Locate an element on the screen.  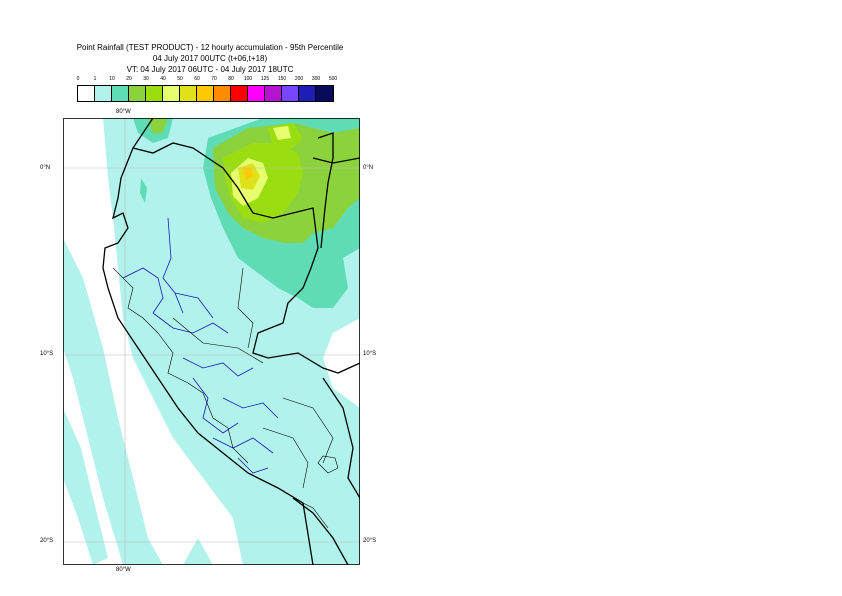
legend-color-bar is located at coordinates (205, 93).